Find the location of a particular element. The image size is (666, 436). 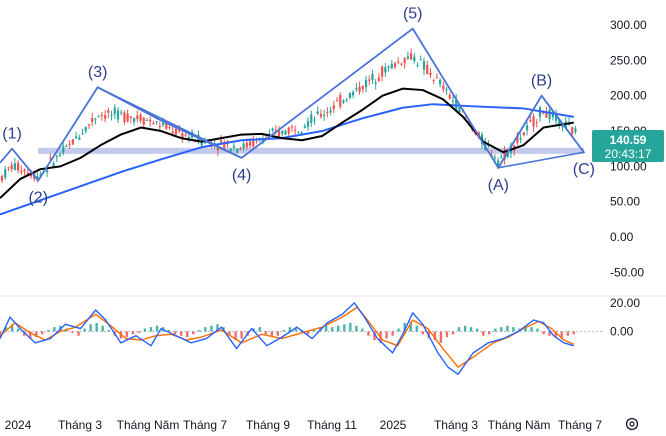

time-axis-tick: 2024 is located at coordinates (18, 425).